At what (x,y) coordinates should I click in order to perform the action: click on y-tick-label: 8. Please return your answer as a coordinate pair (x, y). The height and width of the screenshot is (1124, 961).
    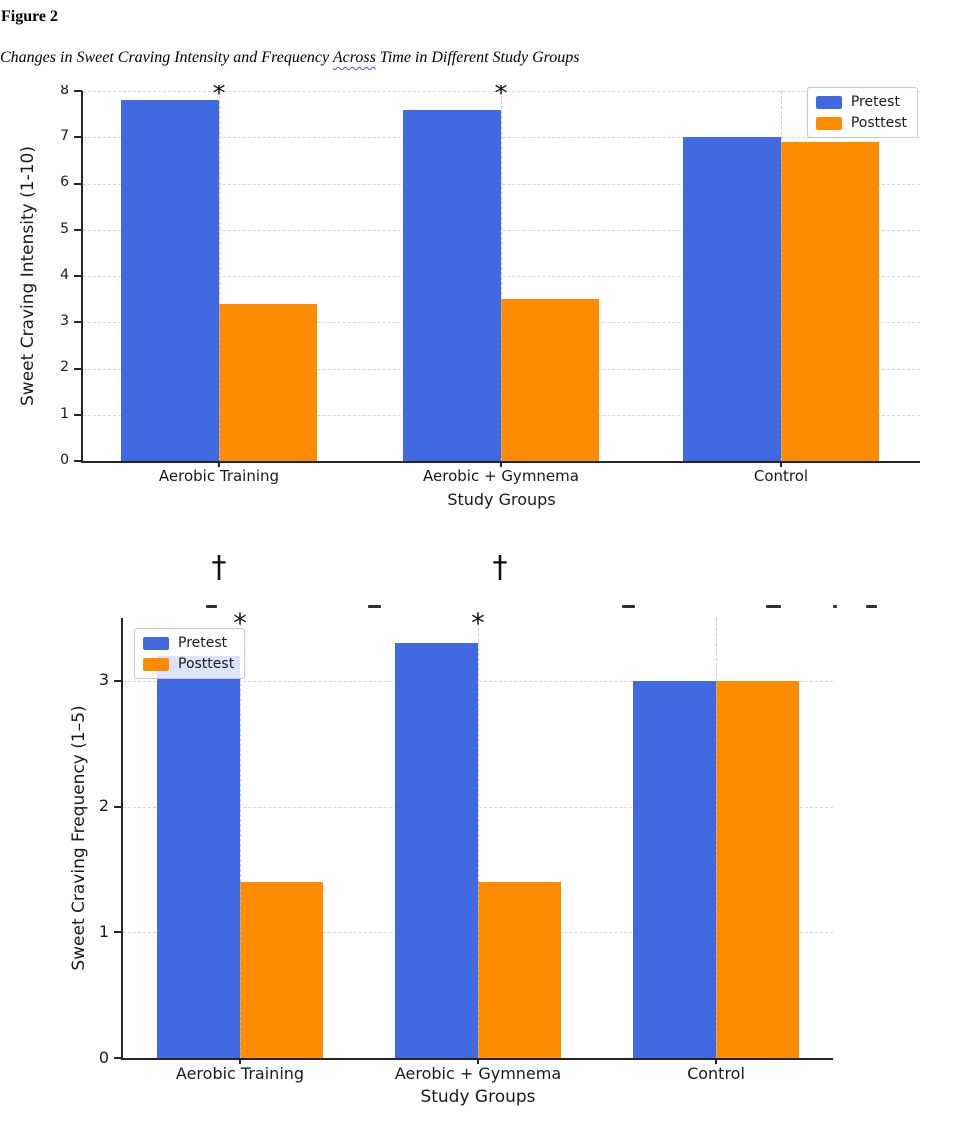
    Looking at the image, I should click on (64, 91).